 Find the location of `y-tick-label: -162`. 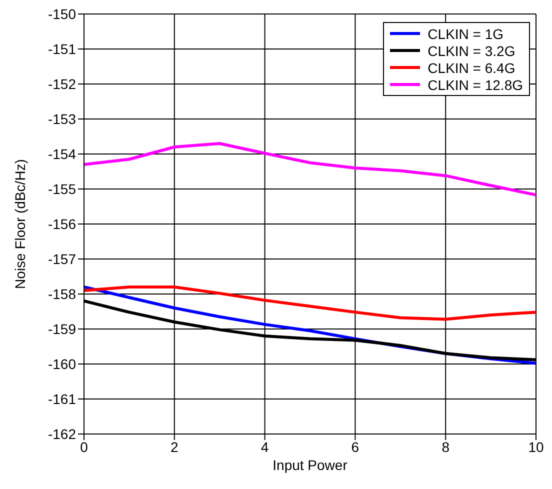

y-tick-label: -162 is located at coordinates (62, 434).